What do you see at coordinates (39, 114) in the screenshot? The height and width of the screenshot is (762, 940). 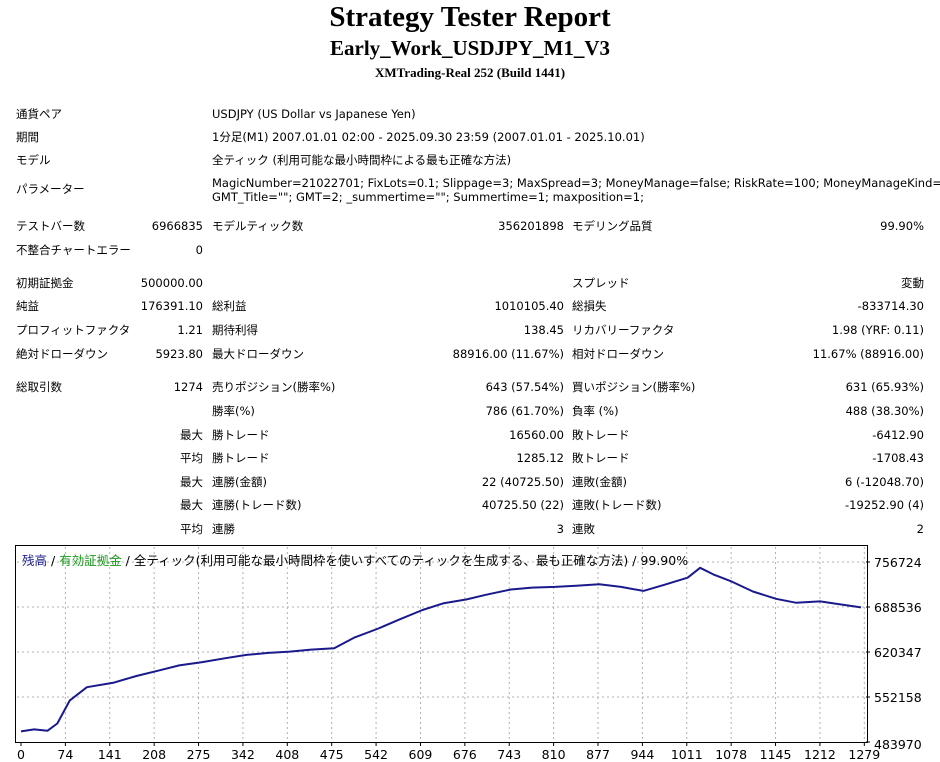 I see `symbol-label: 通貨ペア` at bounding box center [39, 114].